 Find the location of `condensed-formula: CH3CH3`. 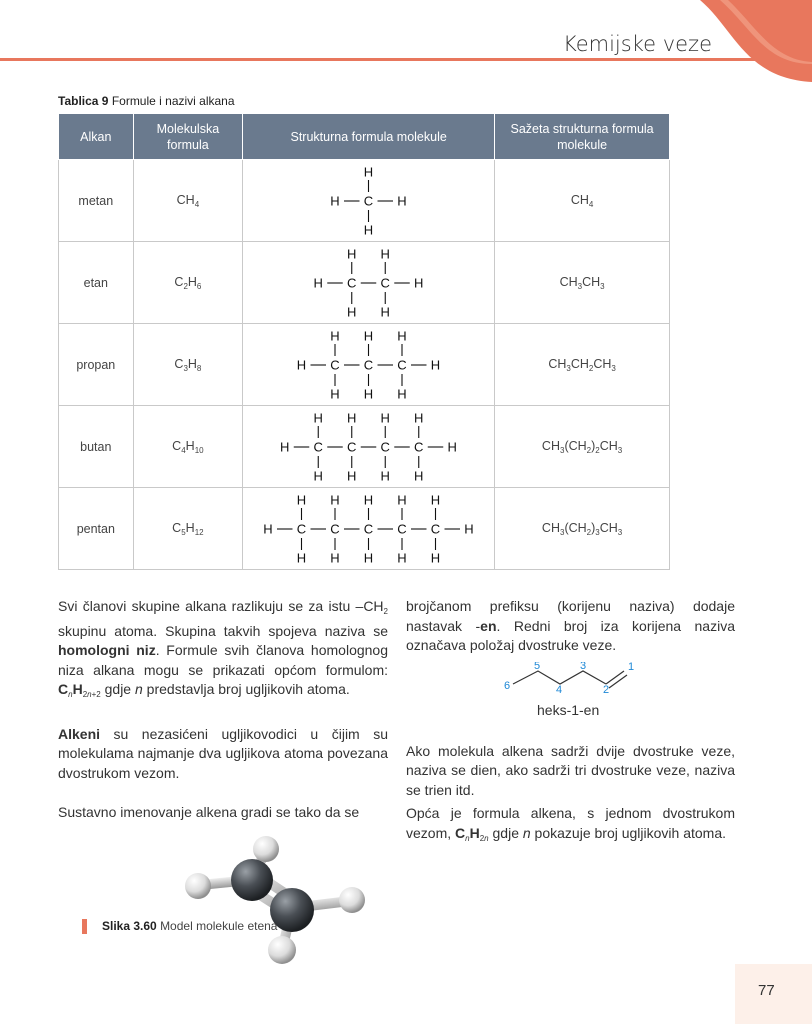

condensed-formula: CH3CH3 is located at coordinates (582, 282).